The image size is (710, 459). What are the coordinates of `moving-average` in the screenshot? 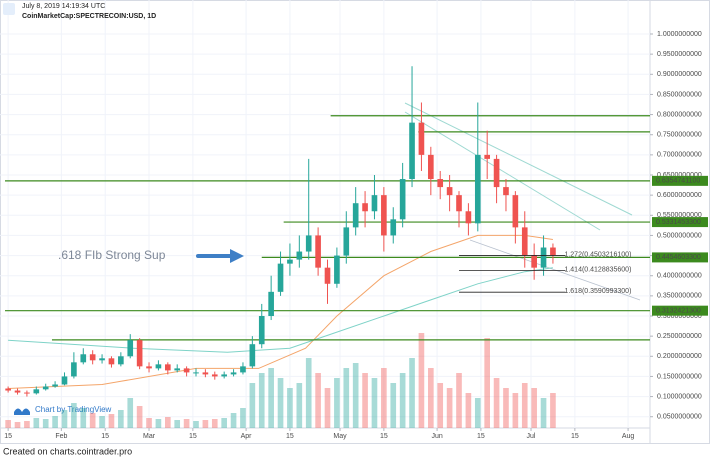 It's located at (280, 310).